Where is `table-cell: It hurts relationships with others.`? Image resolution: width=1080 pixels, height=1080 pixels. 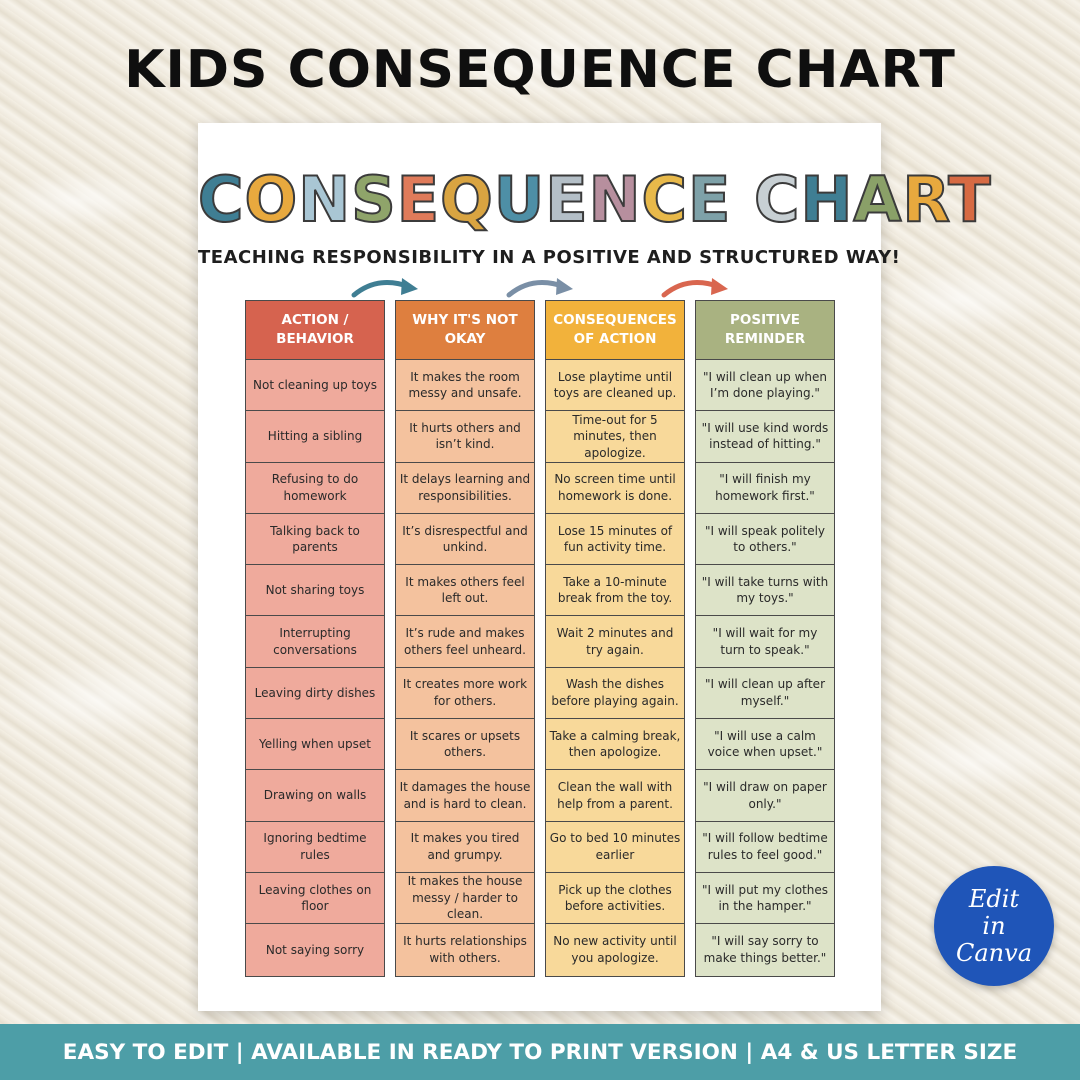
table-cell: It hurts relationships with others. is located at coordinates (465, 950).